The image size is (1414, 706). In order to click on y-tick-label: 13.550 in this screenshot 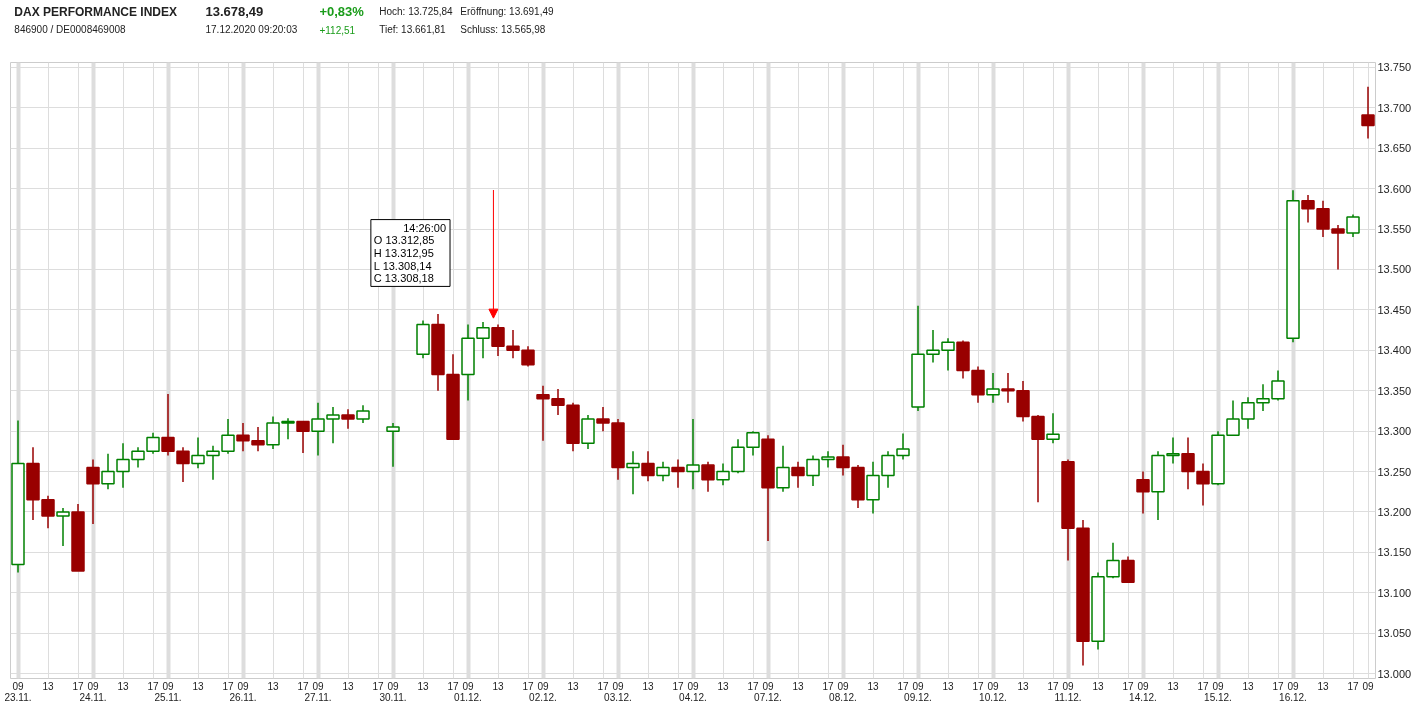, I will do `click(1394, 229)`.